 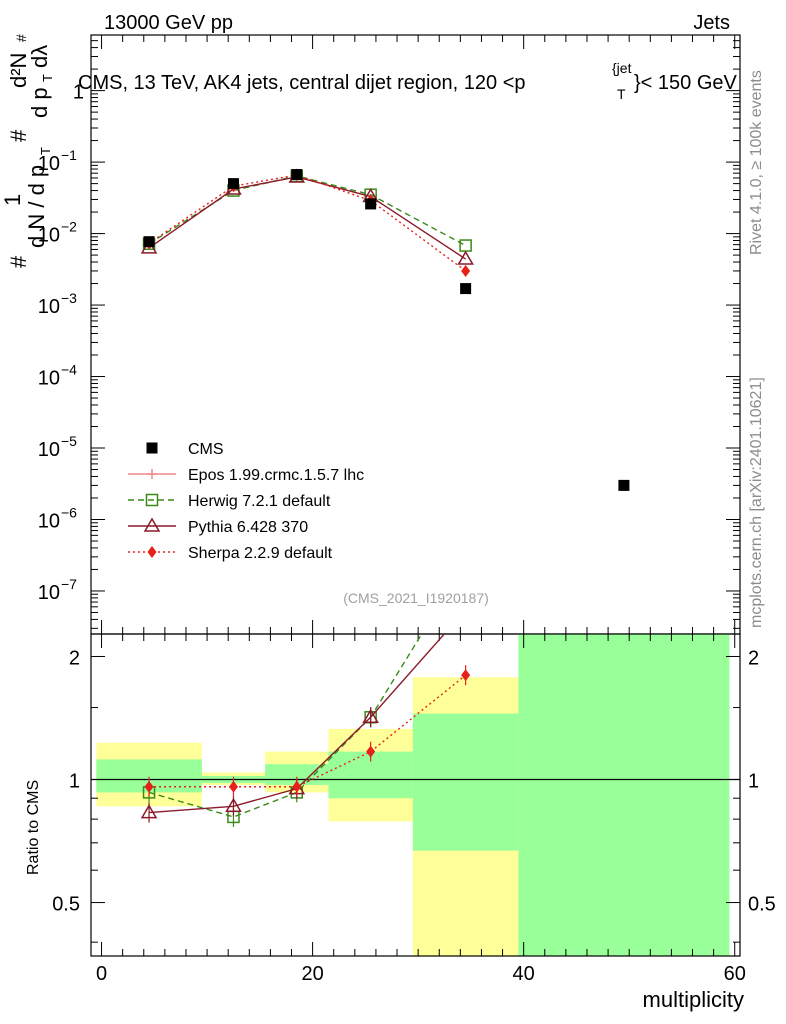 What do you see at coordinates (69, 370) in the screenshot?
I see `y-tick-exp-3: −4` at bounding box center [69, 370].